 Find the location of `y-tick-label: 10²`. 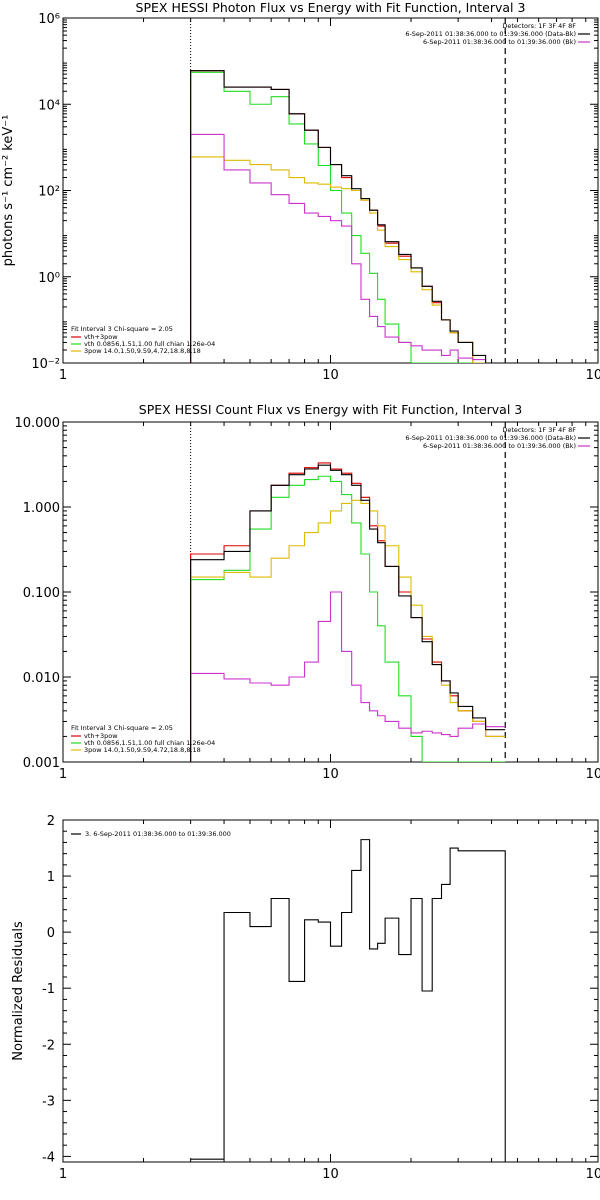

y-tick-label: 10² is located at coordinates (49, 192).